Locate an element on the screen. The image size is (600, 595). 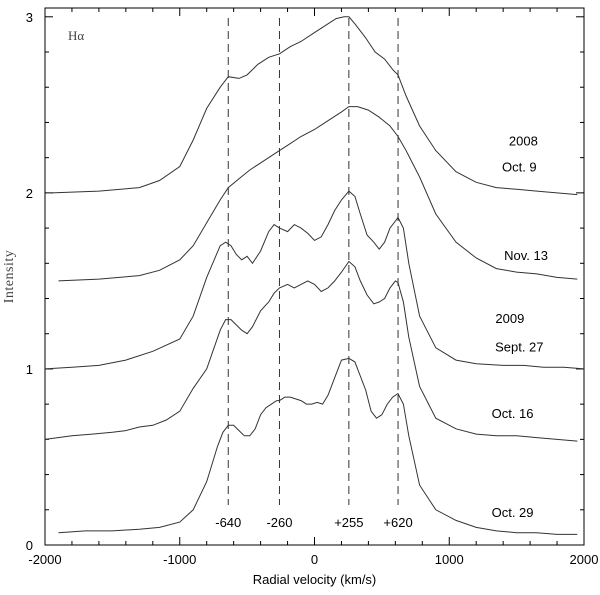
reference-line-label: +255 is located at coordinates (348, 522).